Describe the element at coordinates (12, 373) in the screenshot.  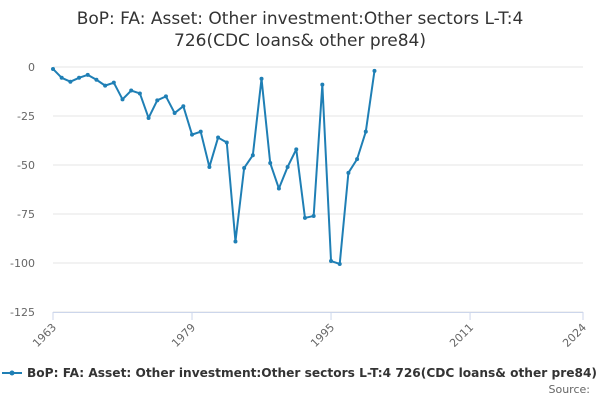
I see `legend-point-marker` at that location.